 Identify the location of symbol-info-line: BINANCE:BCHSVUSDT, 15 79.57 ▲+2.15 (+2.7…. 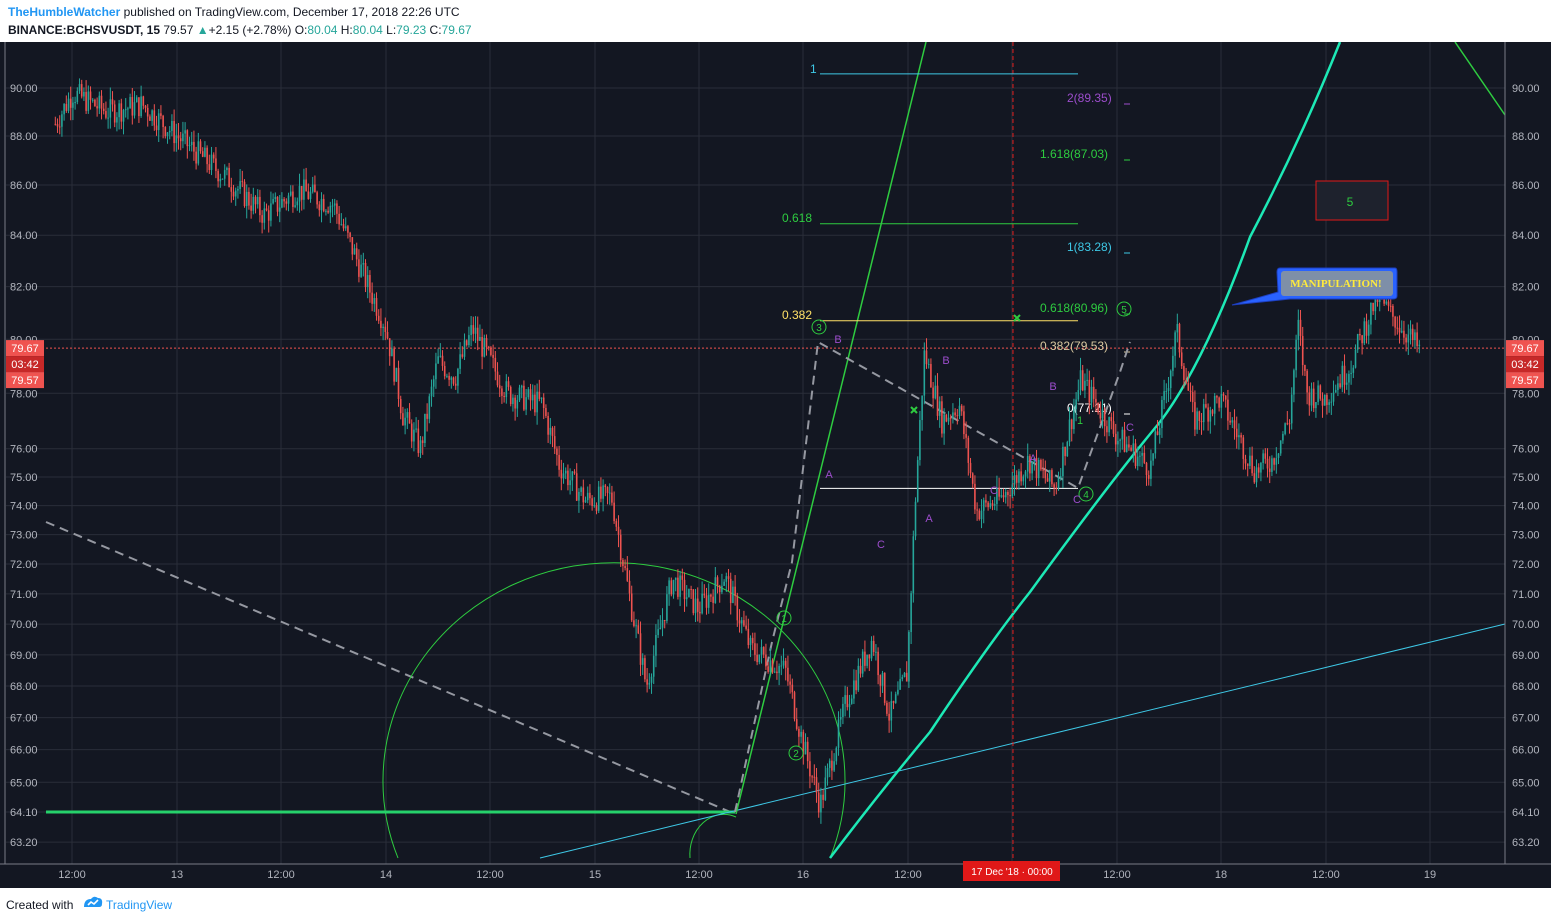
(240, 30).